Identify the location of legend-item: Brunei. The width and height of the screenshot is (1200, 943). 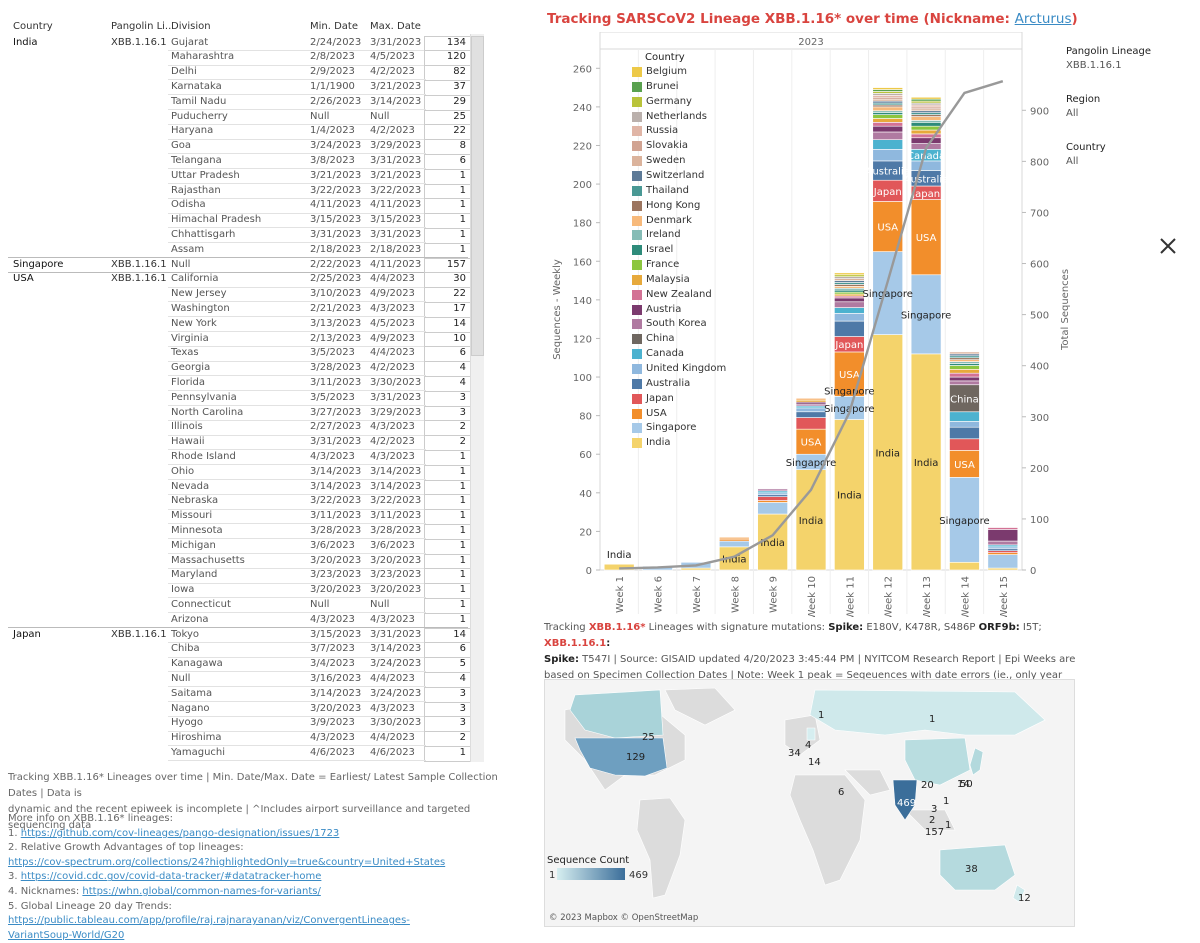
(662, 86).